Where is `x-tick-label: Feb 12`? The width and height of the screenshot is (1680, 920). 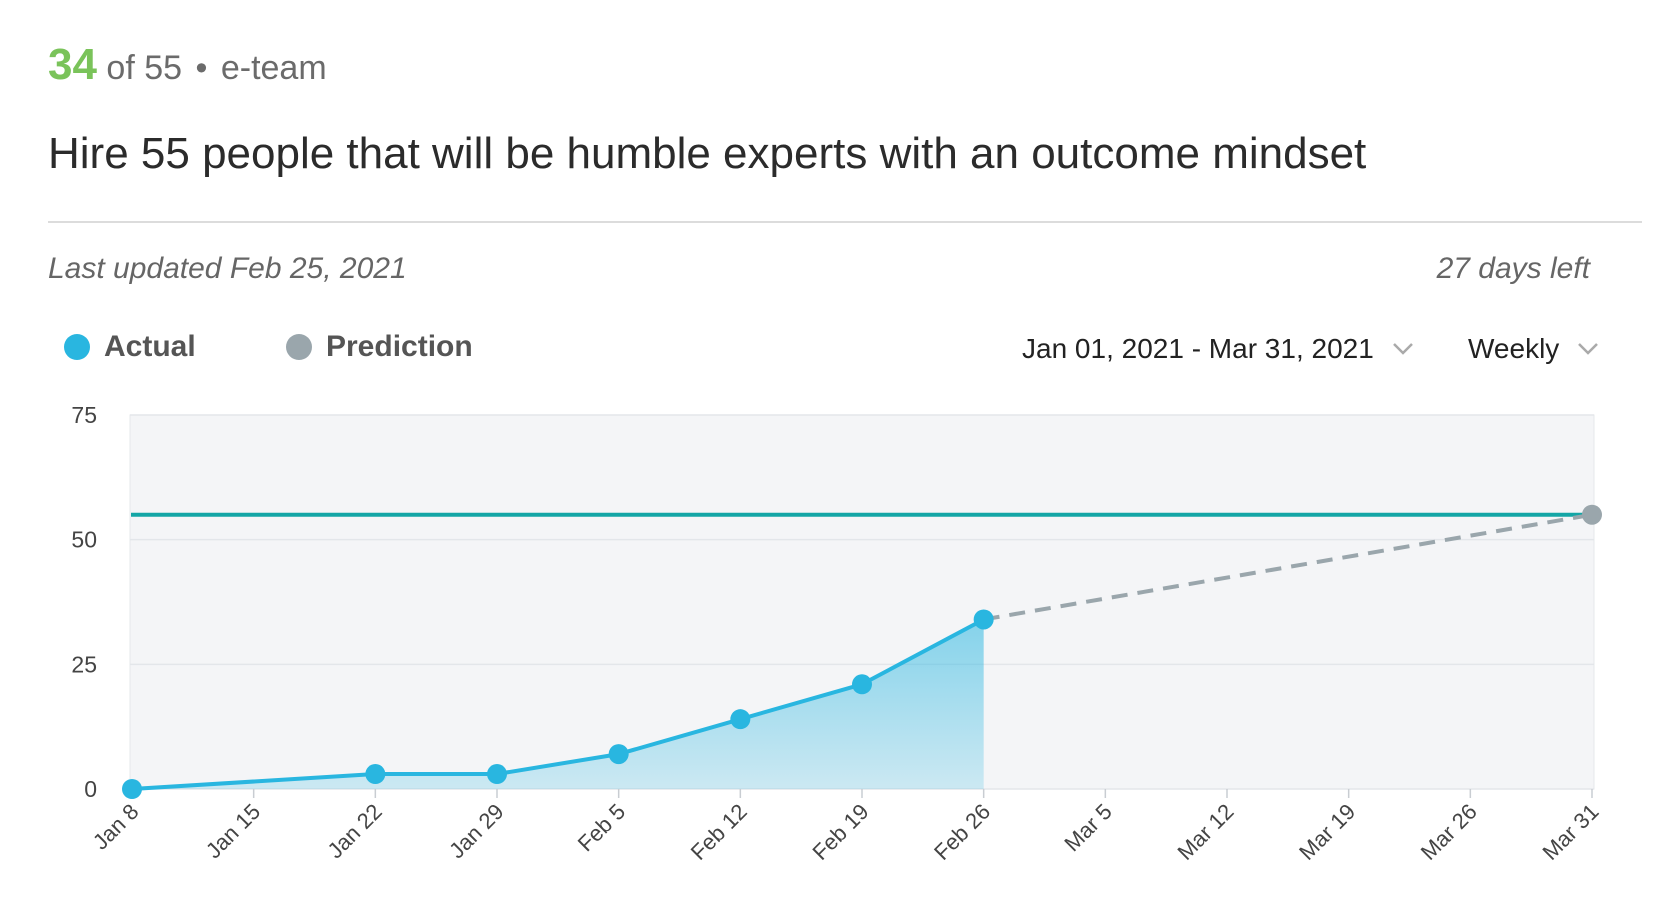
x-tick-label: Feb 12 is located at coordinates (719, 832).